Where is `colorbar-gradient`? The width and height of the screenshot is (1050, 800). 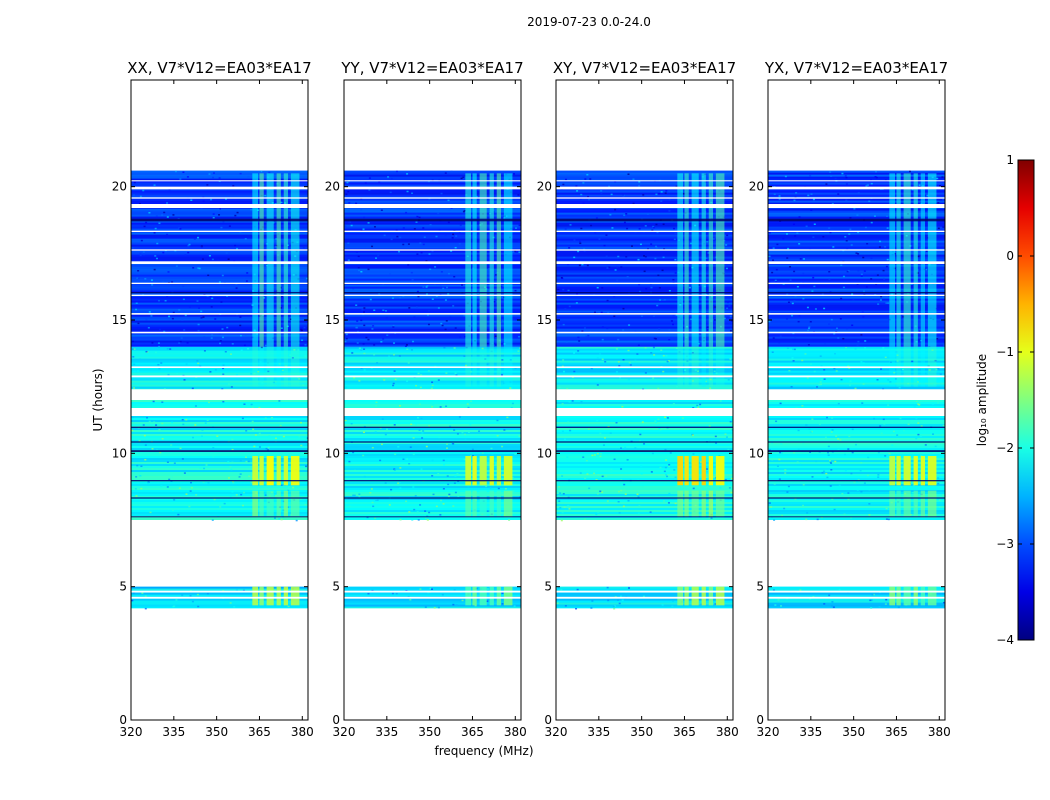 colorbar-gradient is located at coordinates (1026, 400).